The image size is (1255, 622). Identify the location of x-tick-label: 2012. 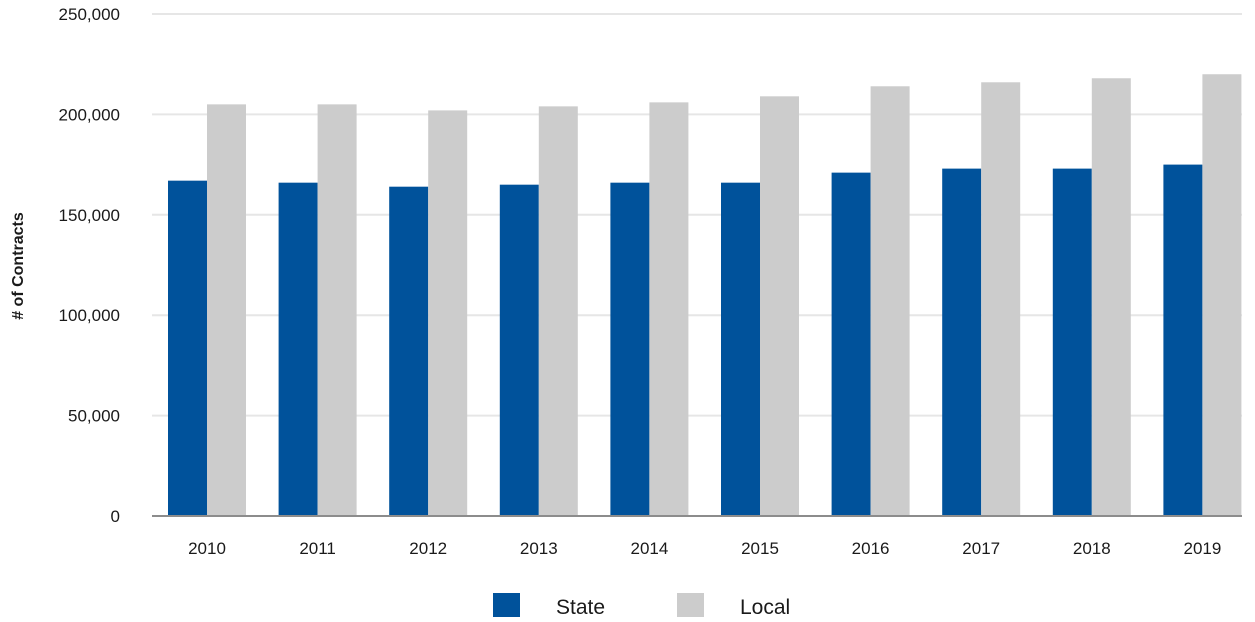
(428, 548).